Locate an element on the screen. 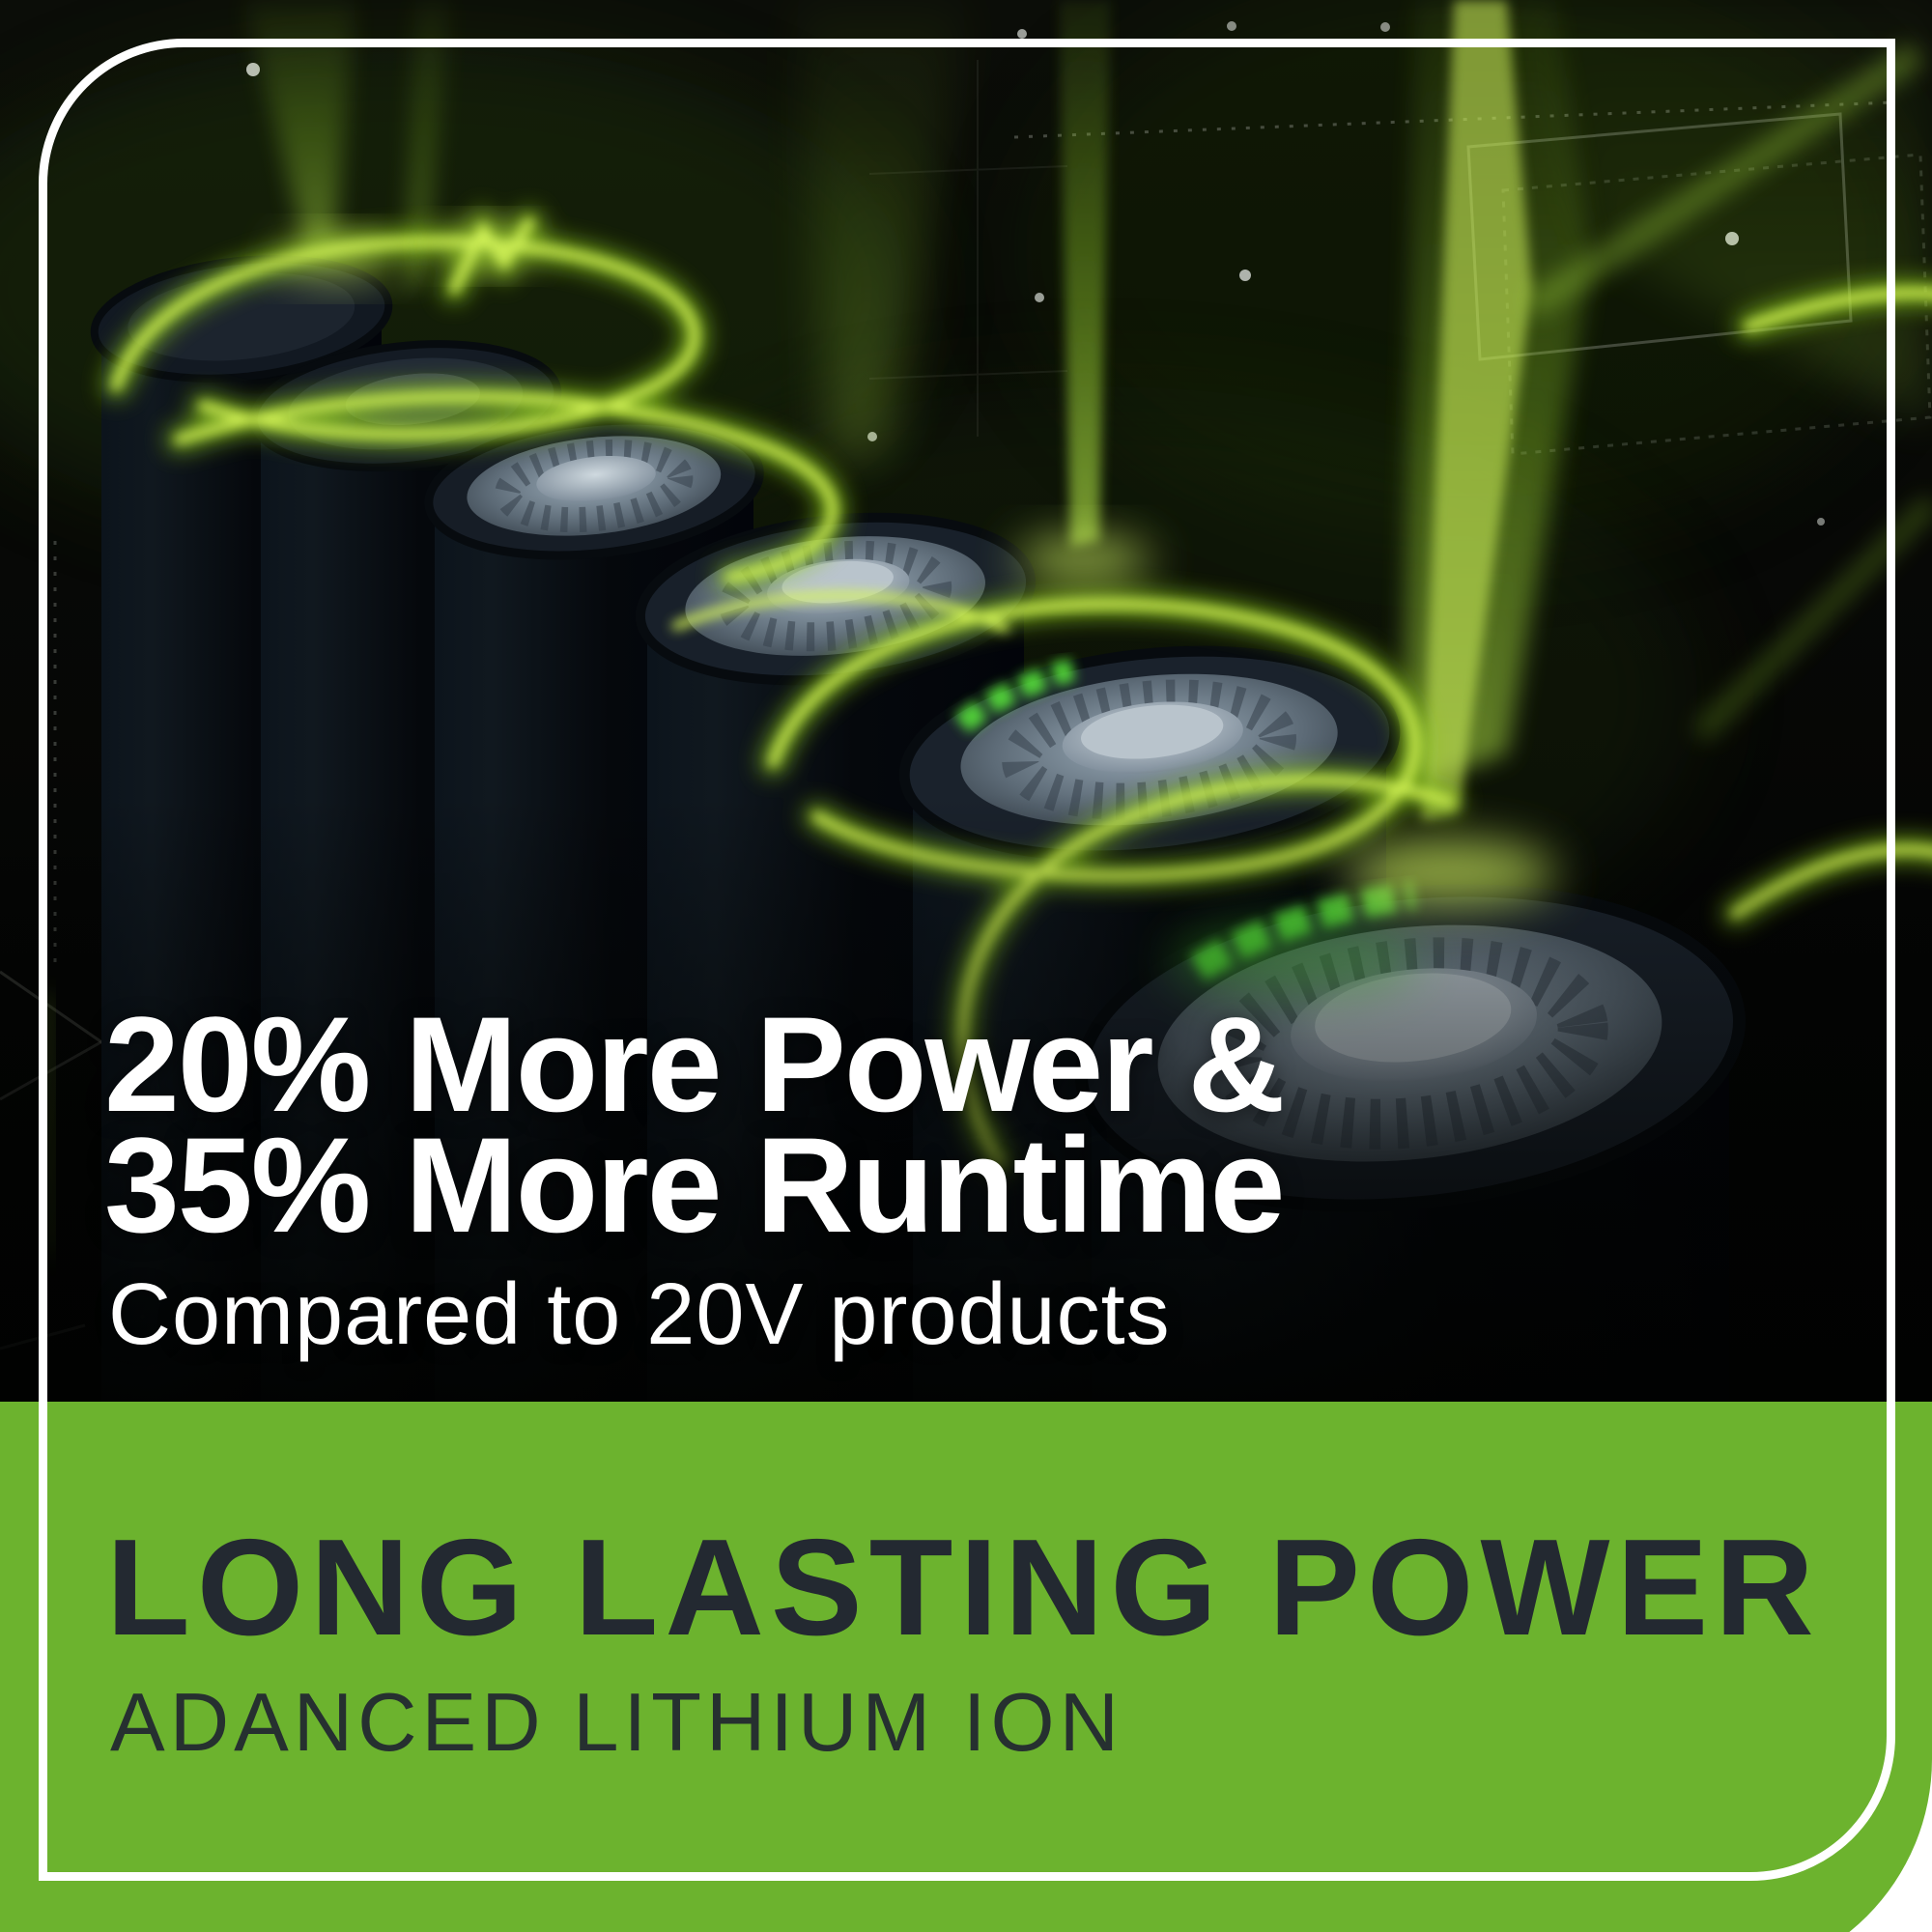 This screenshot has width=1932, height=1932. banner-title: LONG LASTING POWER is located at coordinates (963, 1587).